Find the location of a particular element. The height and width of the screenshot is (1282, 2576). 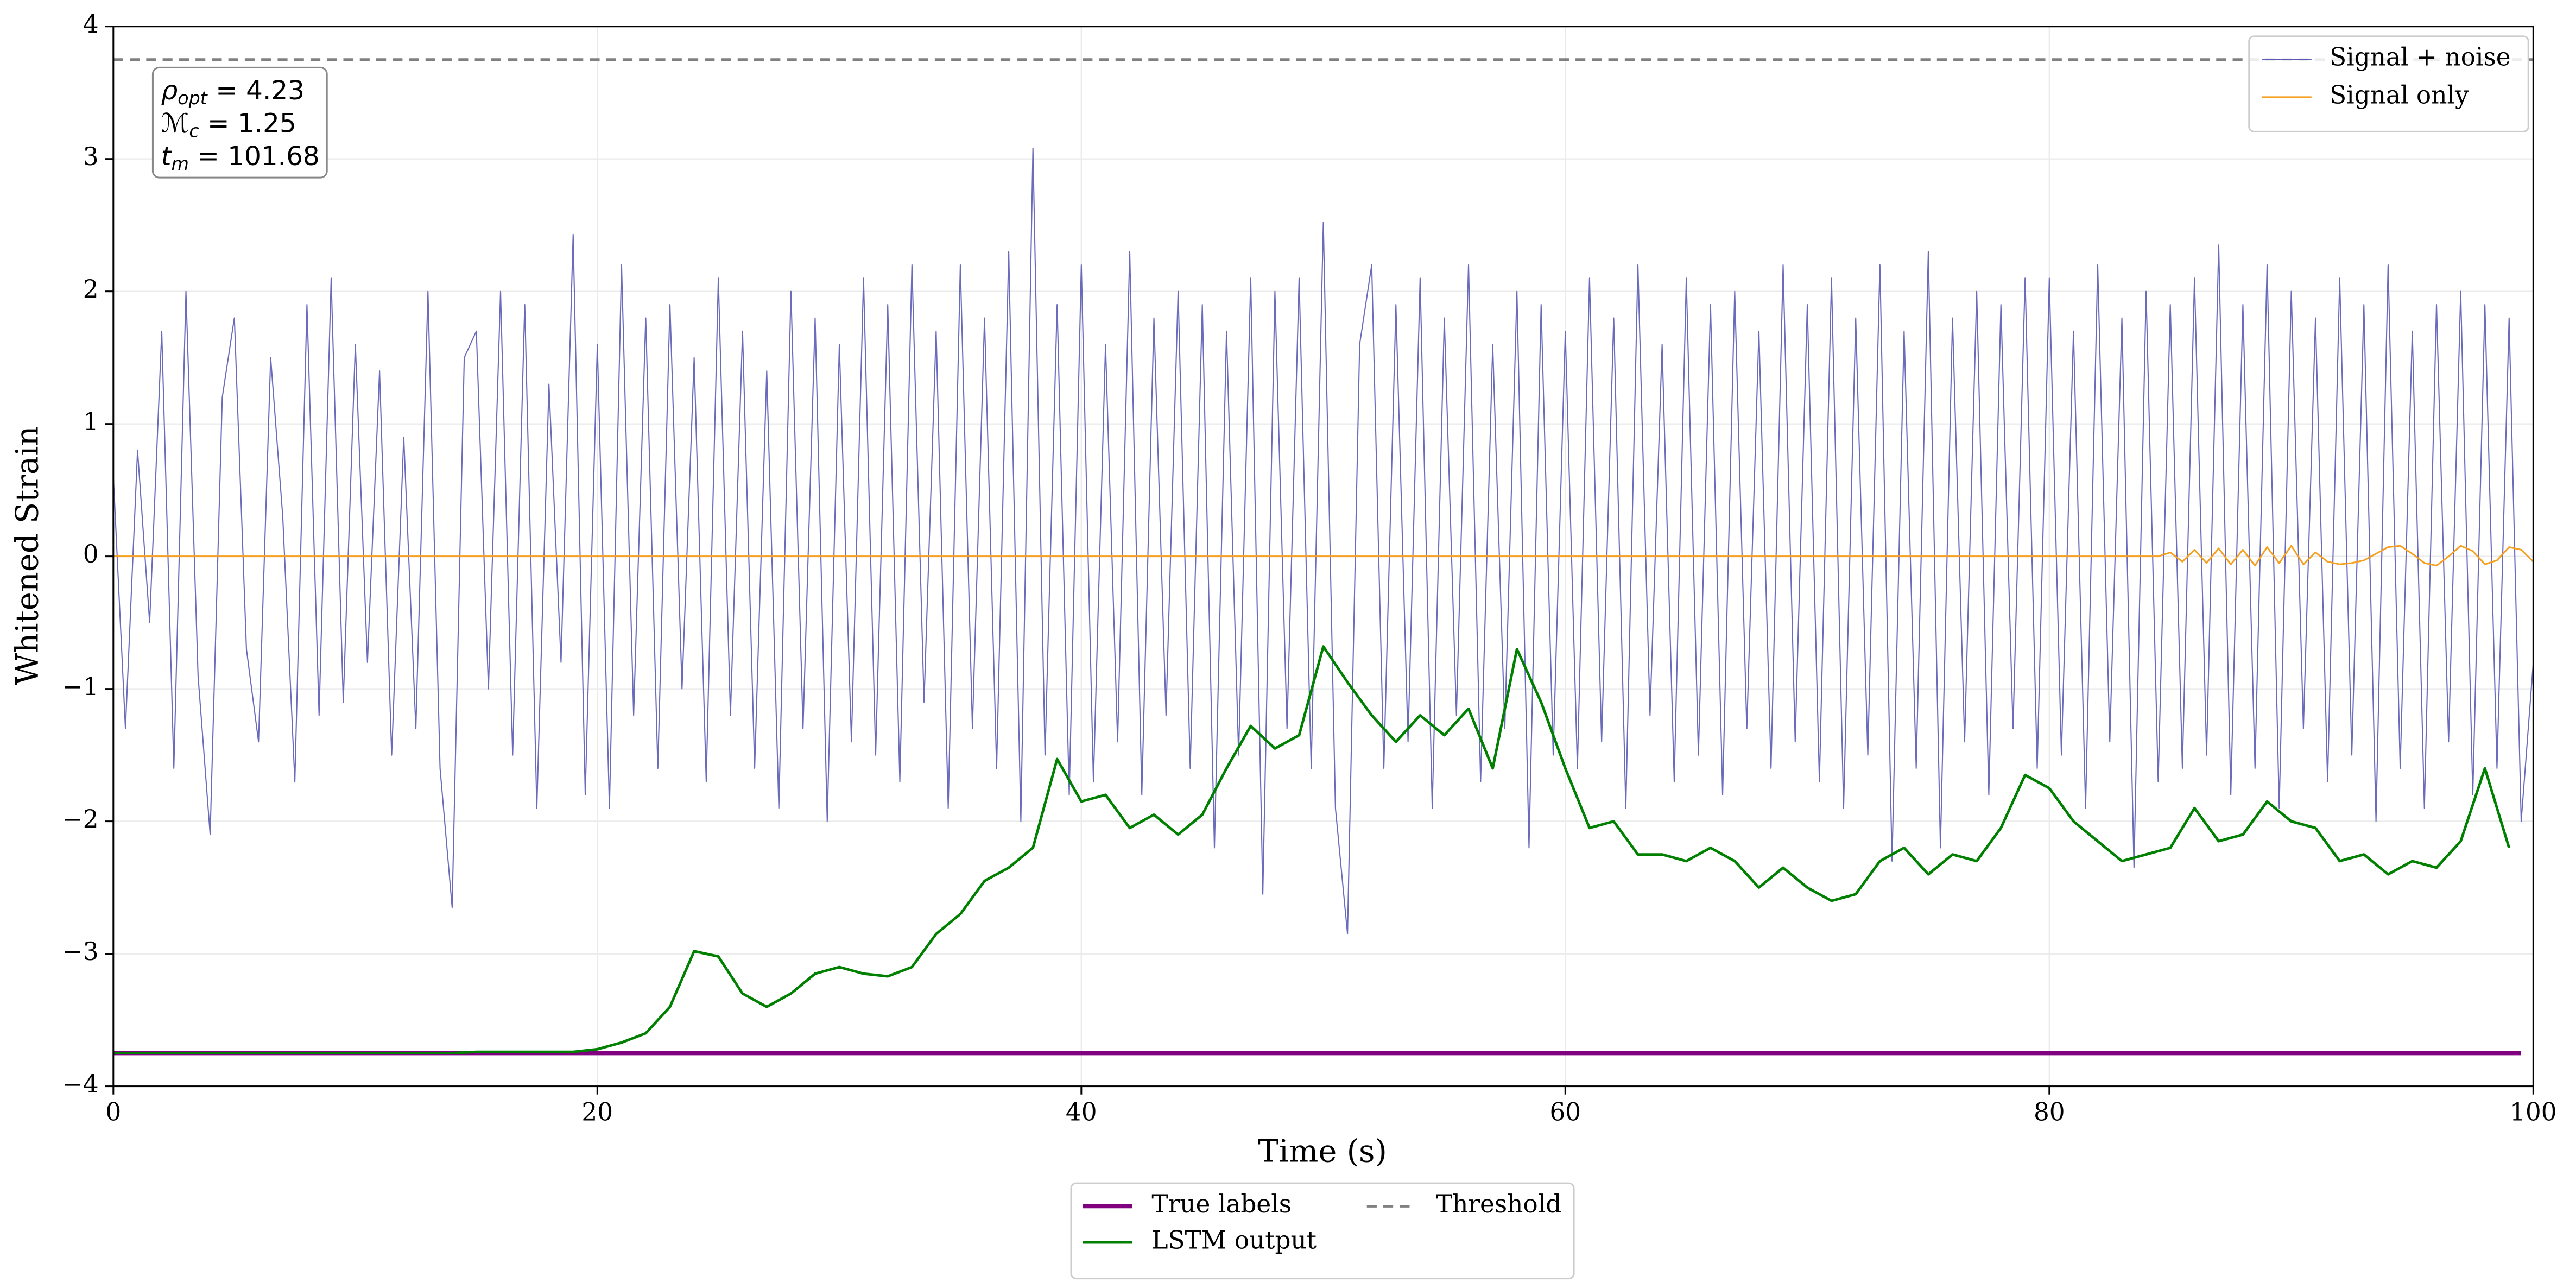

x-tick-label: 80 is located at coordinates (2049, 1112).